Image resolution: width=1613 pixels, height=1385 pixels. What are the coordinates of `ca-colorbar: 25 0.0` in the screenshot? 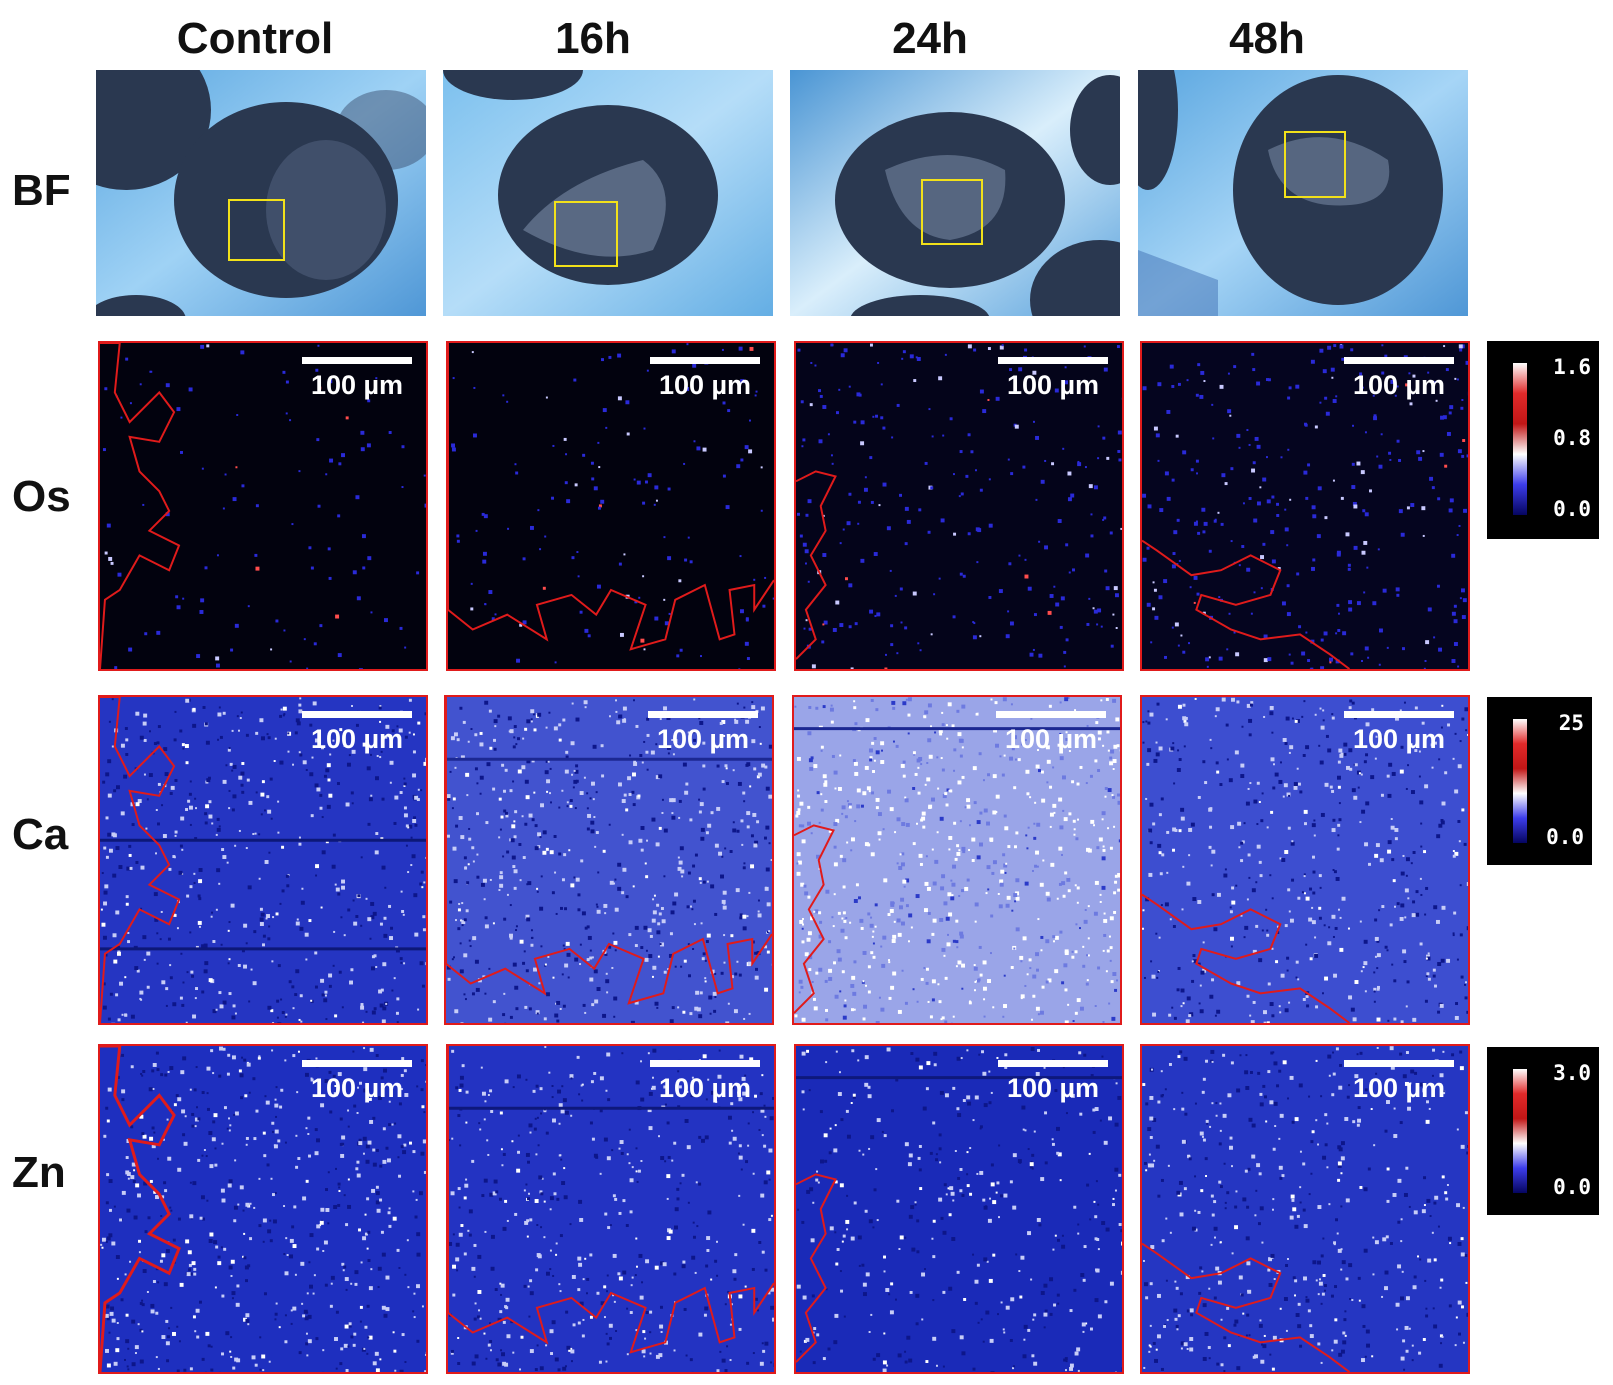 It's located at (1539, 781).